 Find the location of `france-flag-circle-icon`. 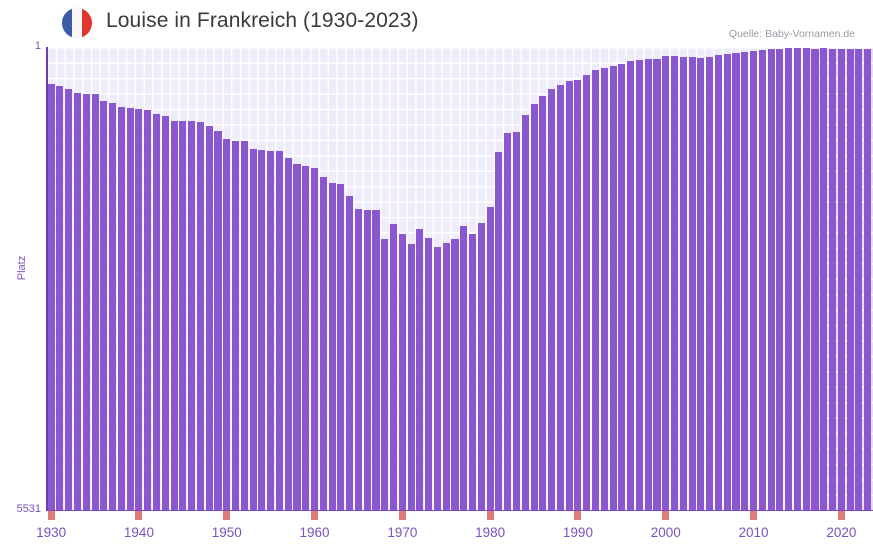

france-flag-circle-icon is located at coordinates (77, 23).